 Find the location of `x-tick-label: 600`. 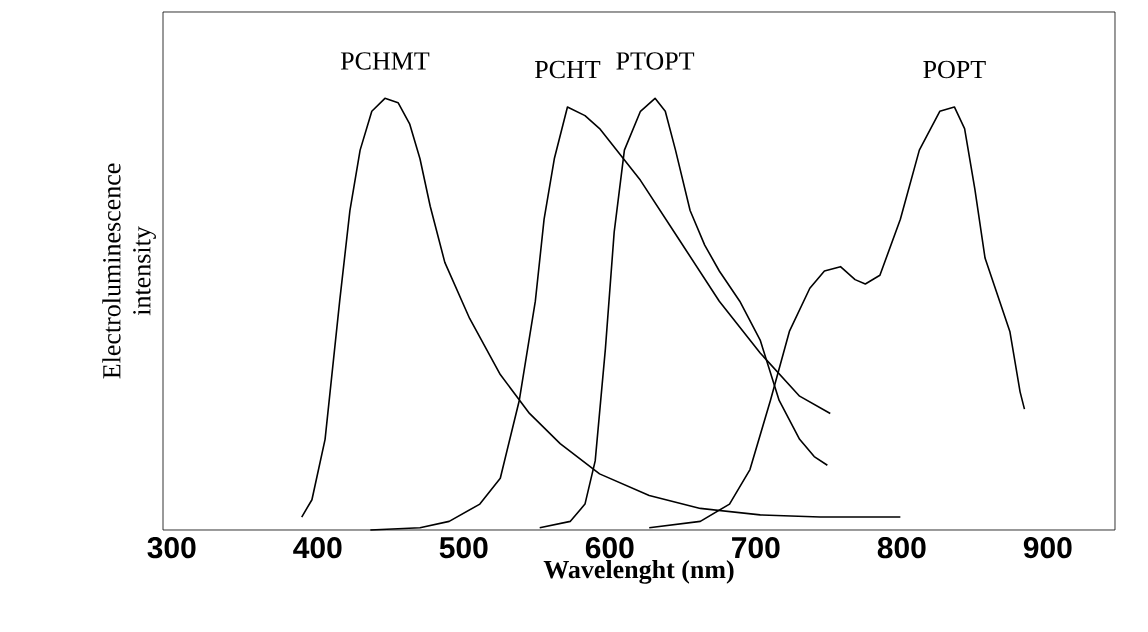

x-tick-label: 600 is located at coordinates (609, 548).